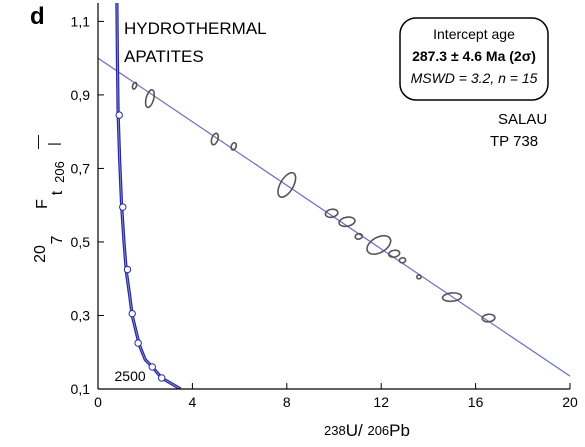 This screenshot has height=447, width=585. What do you see at coordinates (399, 430) in the screenshot?
I see `x-label-main-pb: Pb` at bounding box center [399, 430].